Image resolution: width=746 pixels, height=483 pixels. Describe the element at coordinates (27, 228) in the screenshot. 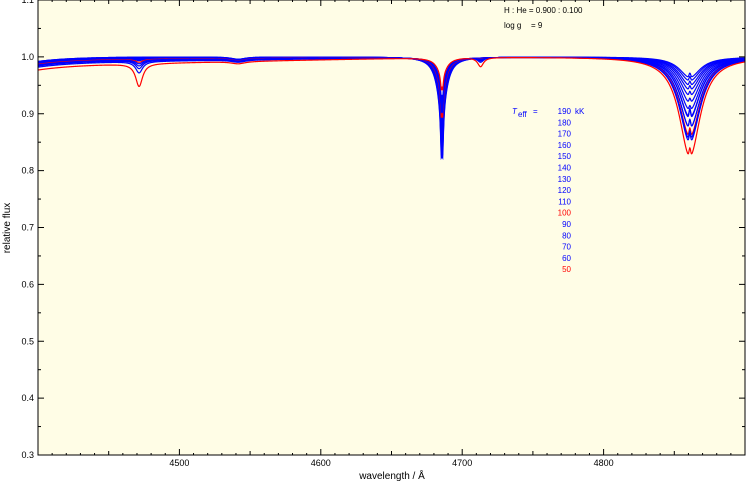

I see `y-tick-label: 0.7` at that location.